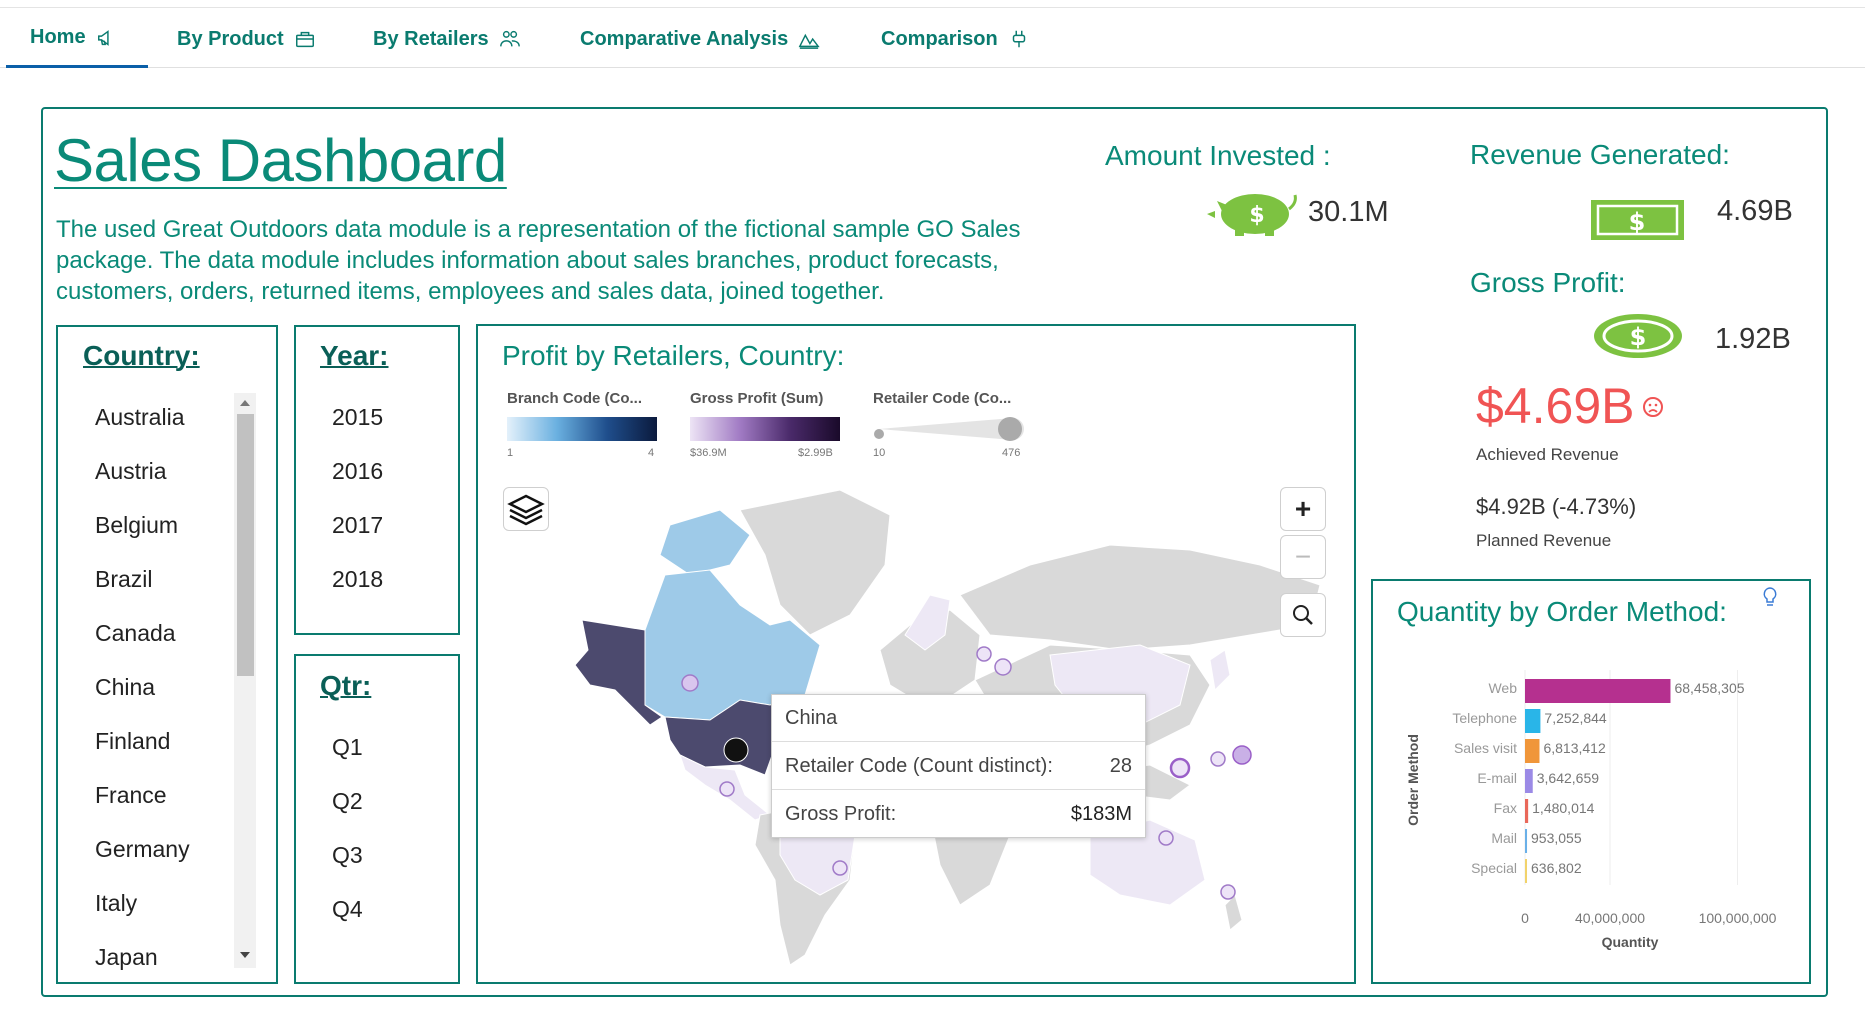 This screenshot has height=1011, width=1865. I want to click on year-option: 2017, so click(358, 525).